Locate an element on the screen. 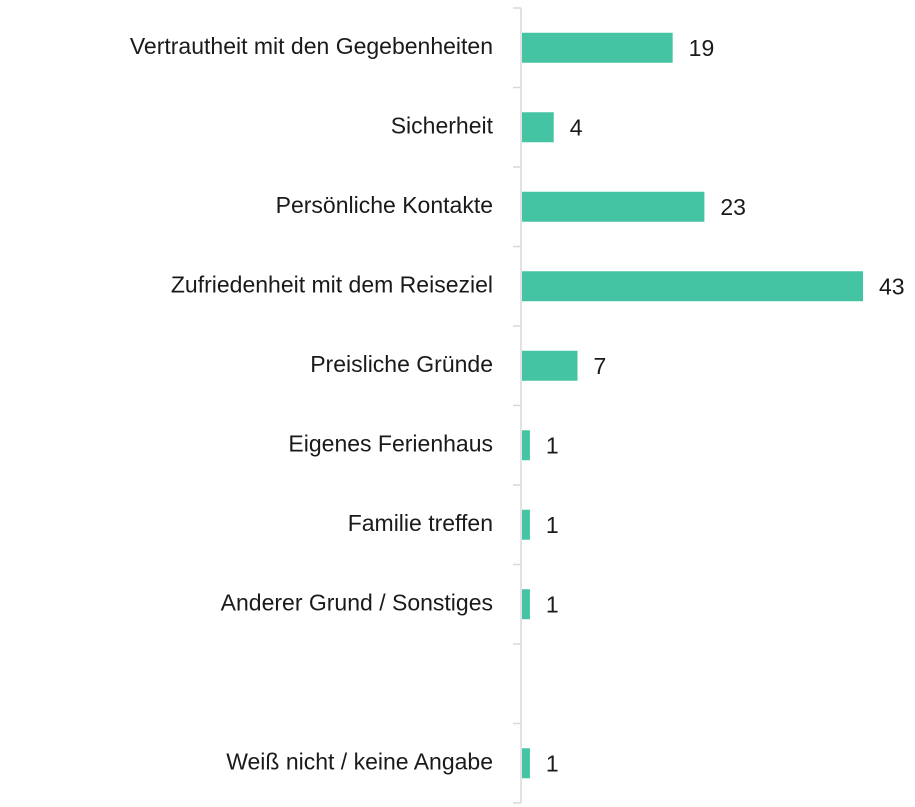  category-label: Anderer Grund / Sonstiges is located at coordinates (357, 602).